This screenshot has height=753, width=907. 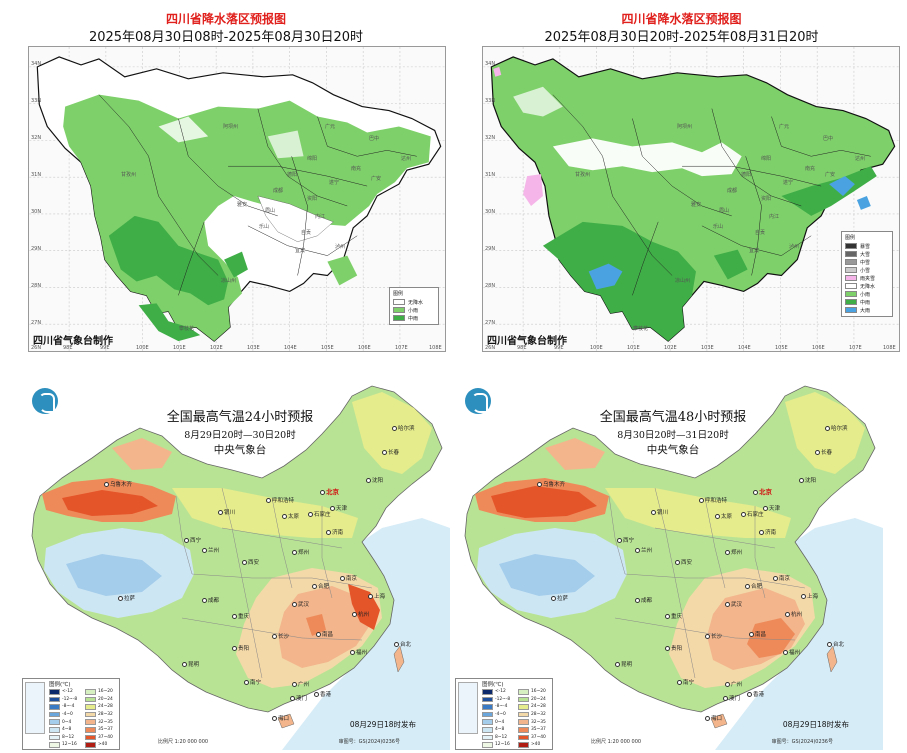 What do you see at coordinates (390, 452) in the screenshot?
I see `city-label: 长春` at bounding box center [390, 452].